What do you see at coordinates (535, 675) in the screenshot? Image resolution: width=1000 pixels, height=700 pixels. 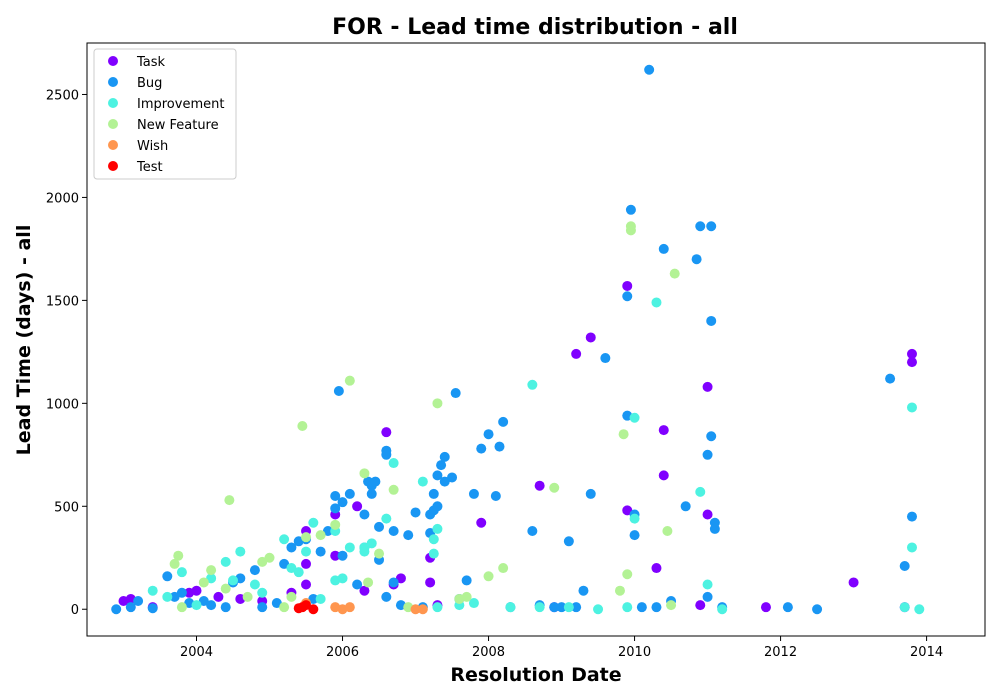 I see `x-axis-label: Resolution Date` at bounding box center [535, 675].